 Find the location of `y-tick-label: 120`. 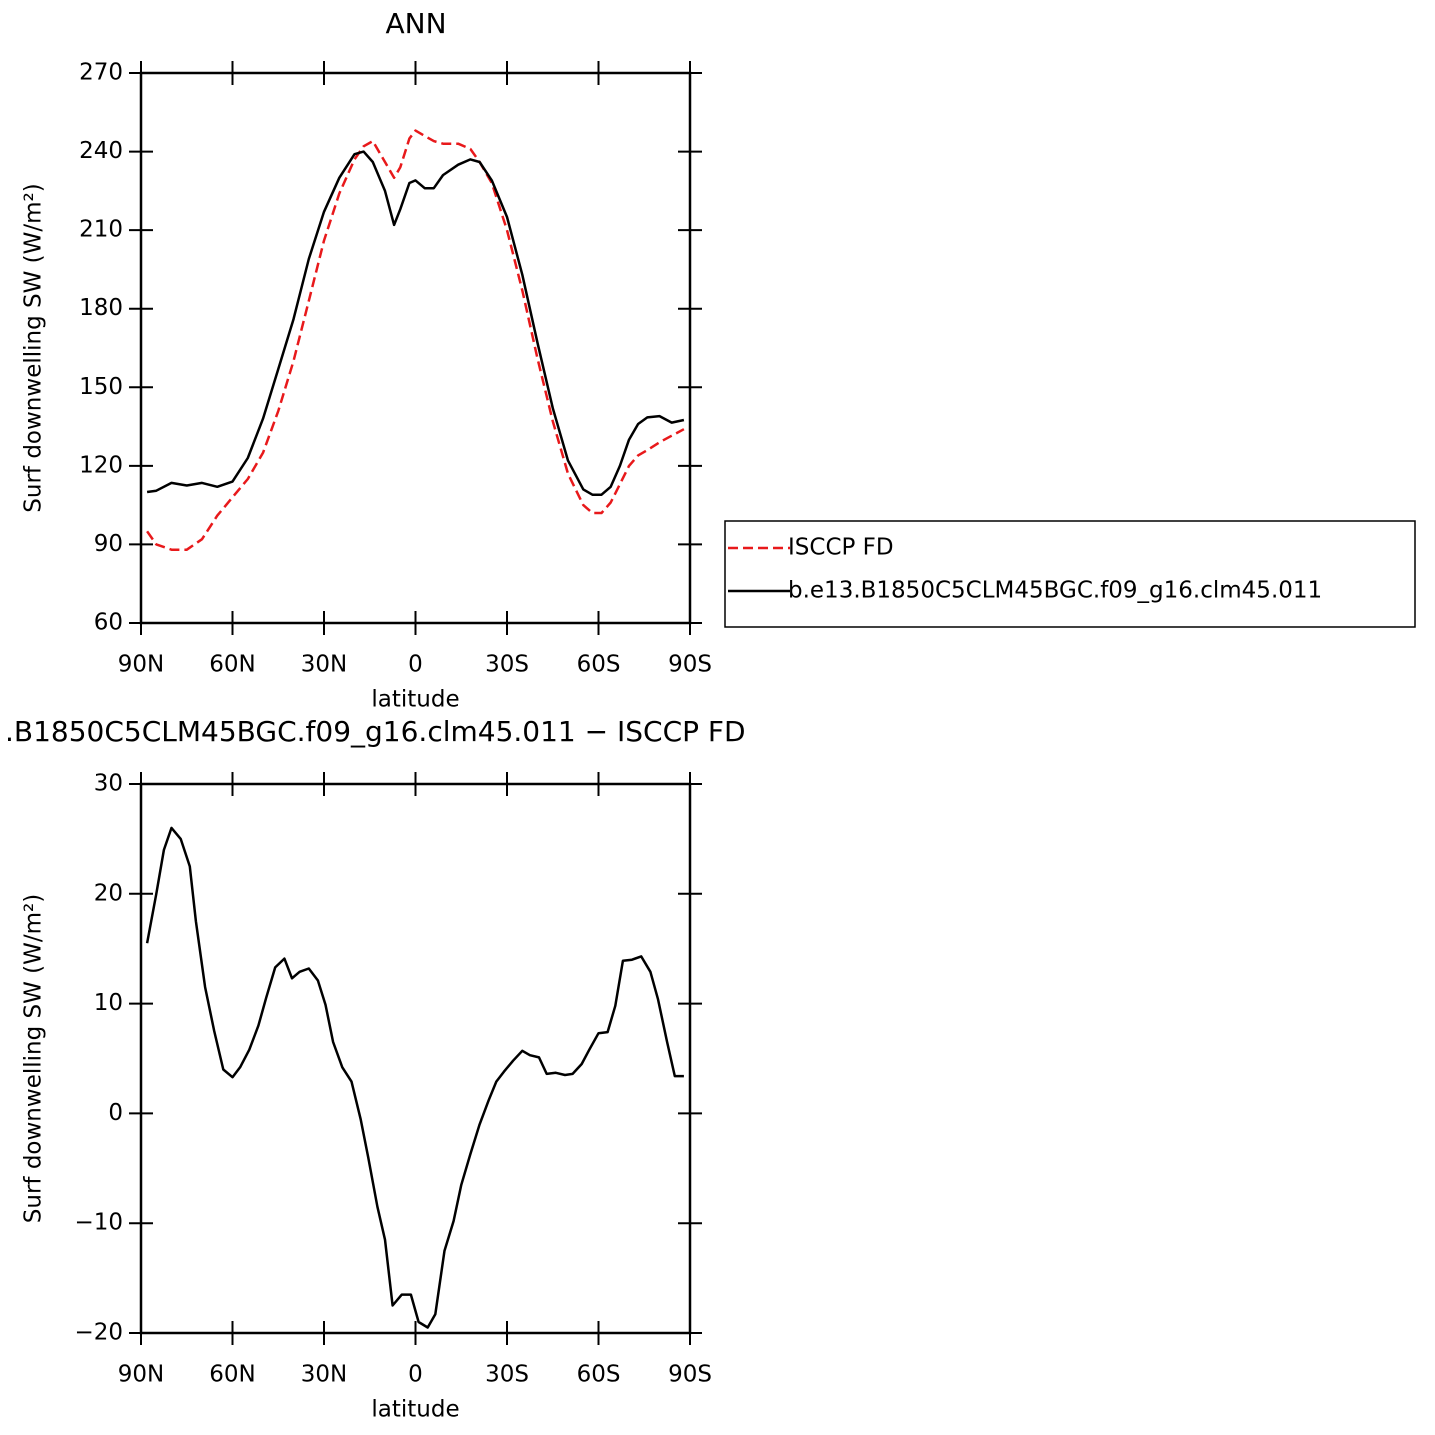

y-tick-label: 120 is located at coordinates (101, 465).